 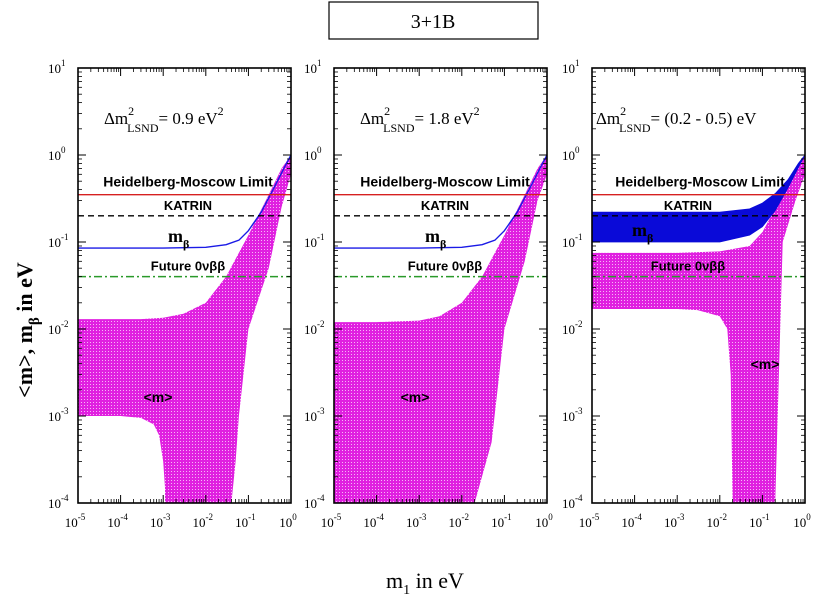 I want to click on x-tick-exp: -3, so click(x=167, y=517).